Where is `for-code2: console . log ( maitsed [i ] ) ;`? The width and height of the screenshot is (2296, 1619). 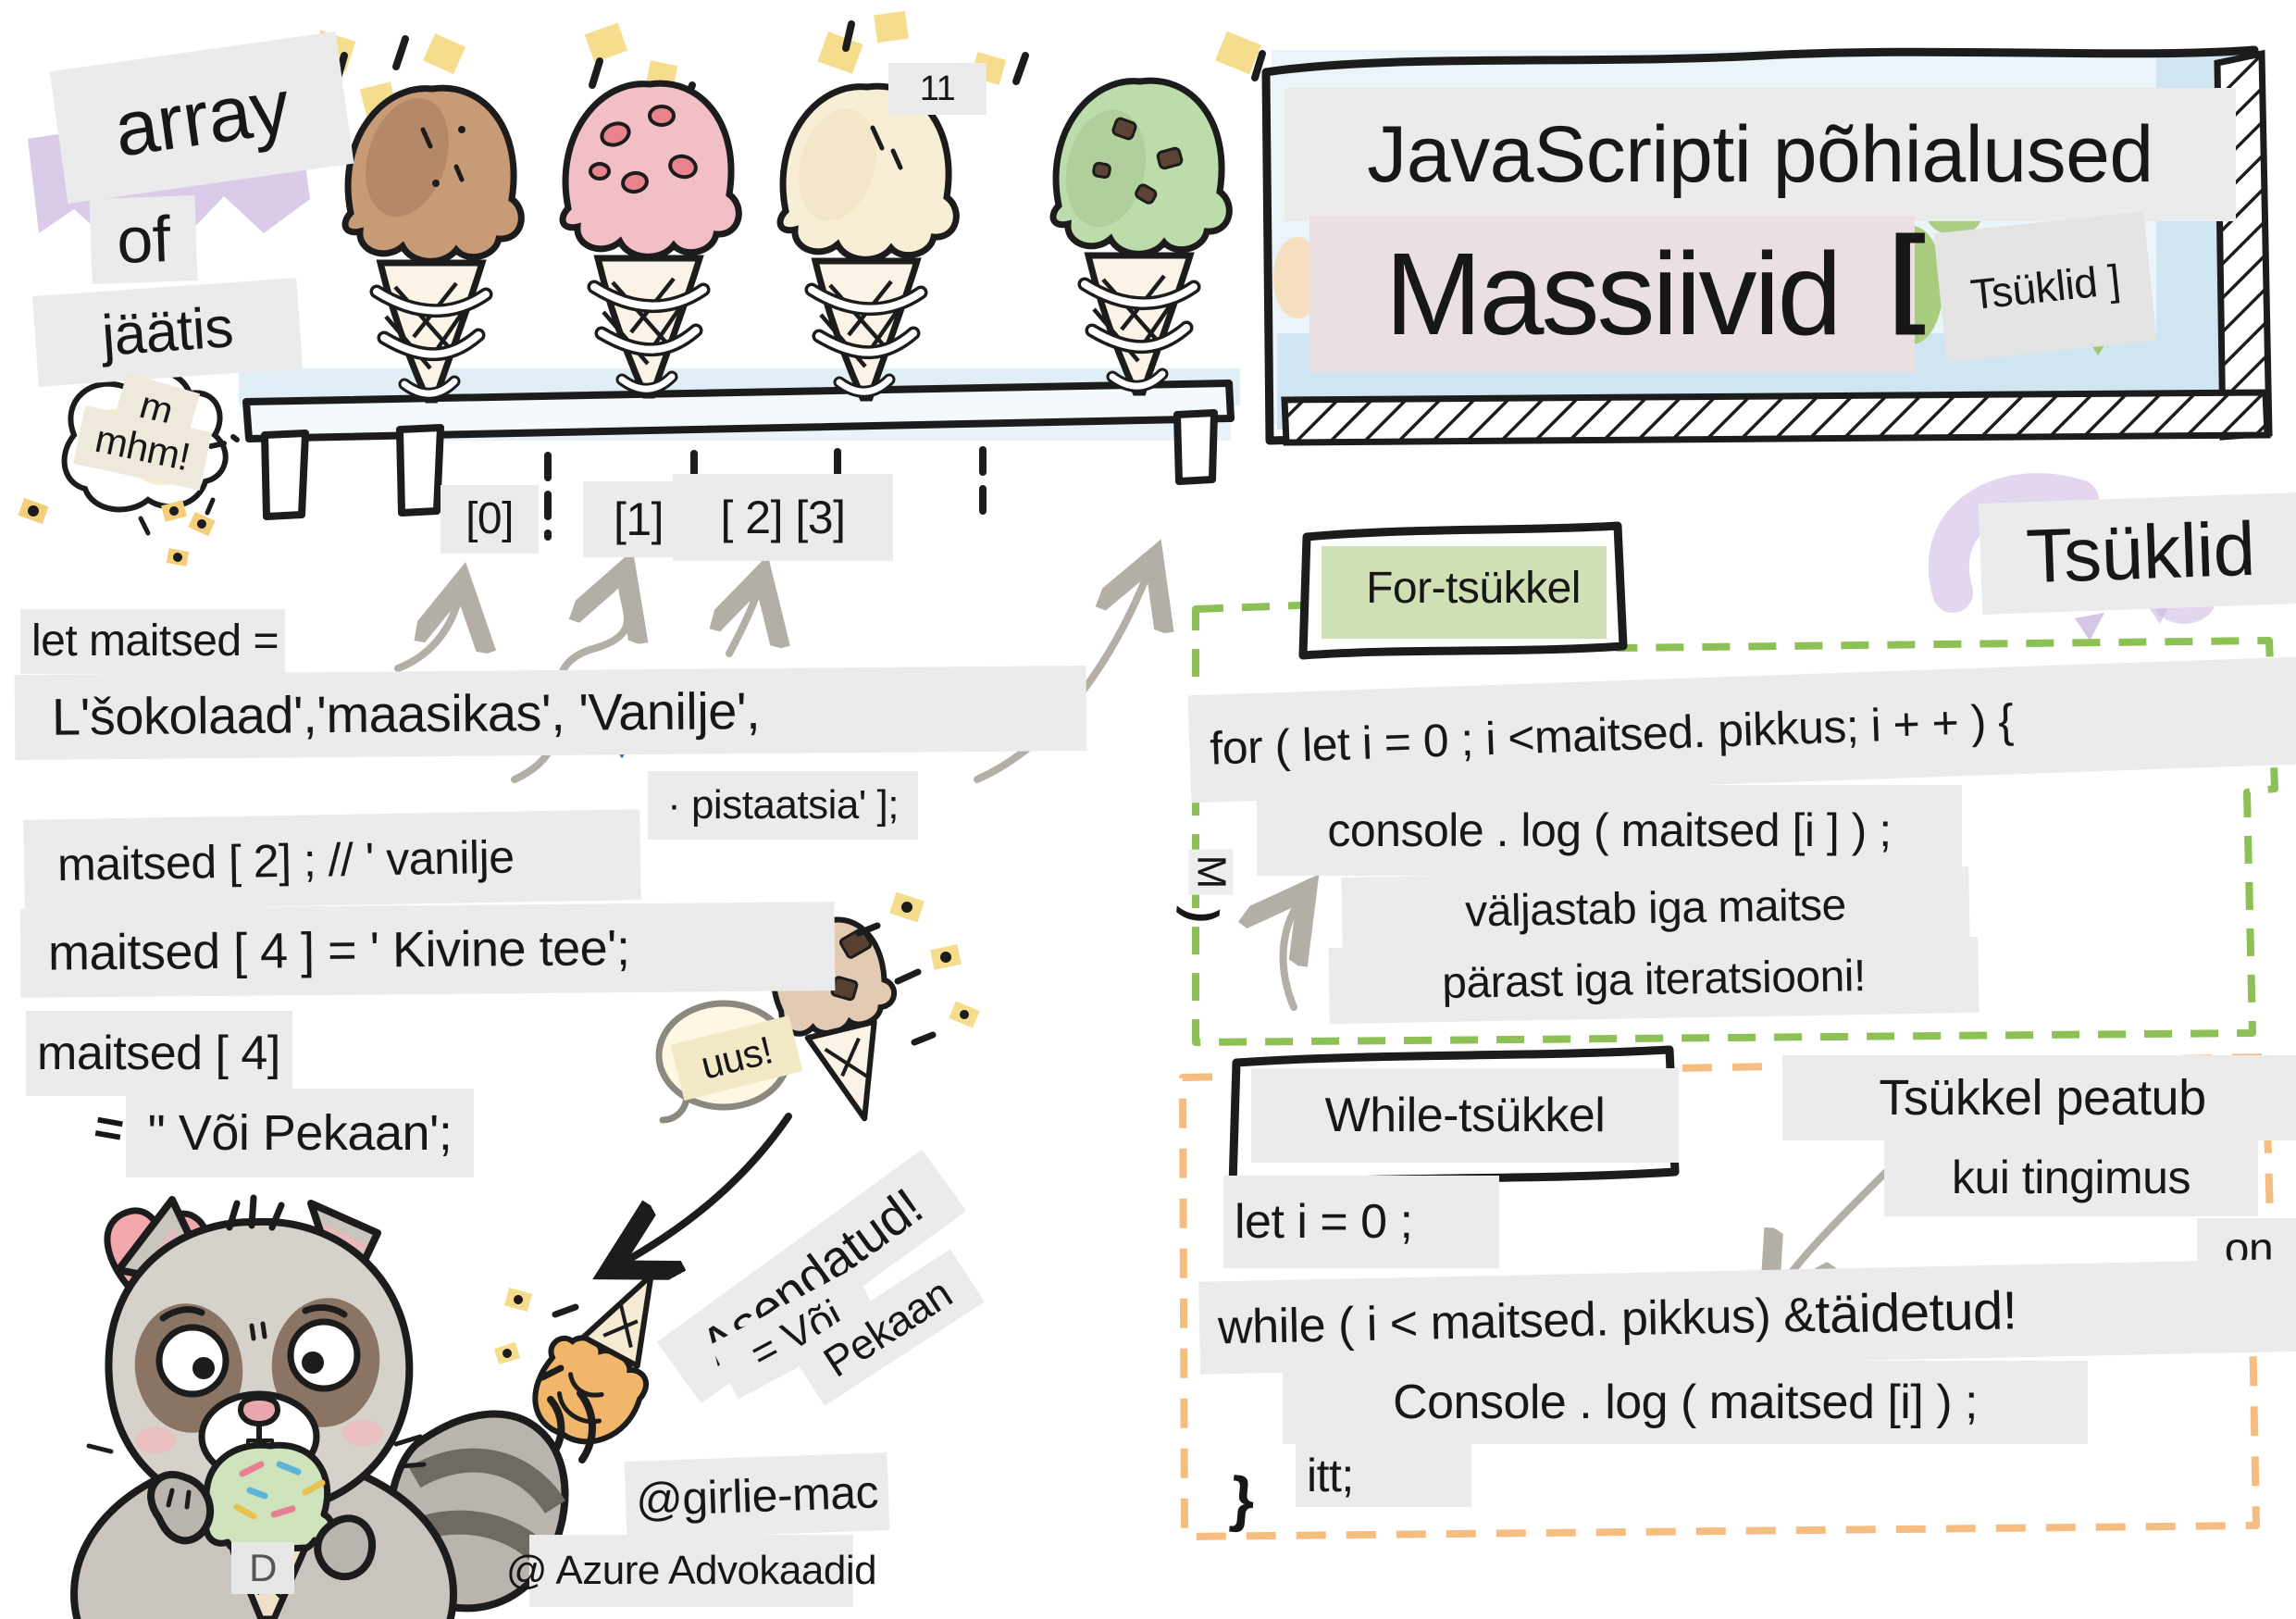
for-code2: console . log ( maitsed [i ] ) ; is located at coordinates (1610, 831).